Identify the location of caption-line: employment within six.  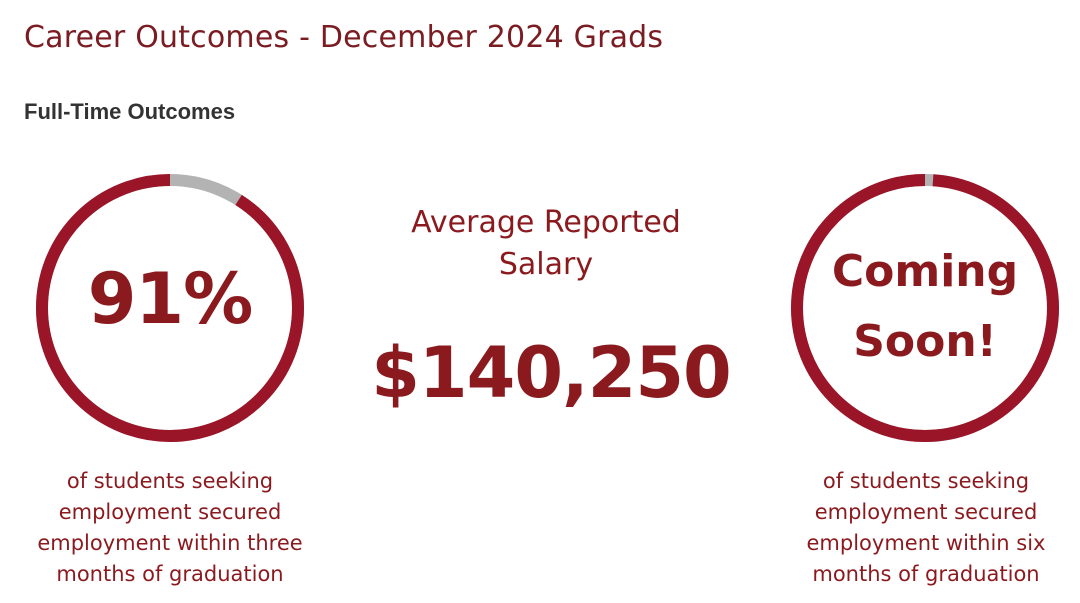
(926, 543).